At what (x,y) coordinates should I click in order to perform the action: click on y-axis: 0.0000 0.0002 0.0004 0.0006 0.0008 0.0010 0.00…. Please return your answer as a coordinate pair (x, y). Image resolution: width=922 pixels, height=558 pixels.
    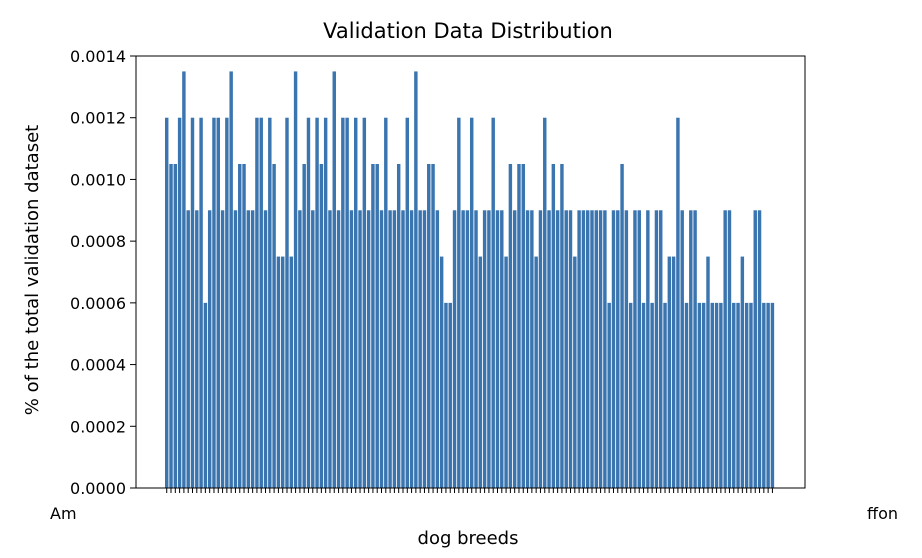
    Looking at the image, I should click on (103, 272).